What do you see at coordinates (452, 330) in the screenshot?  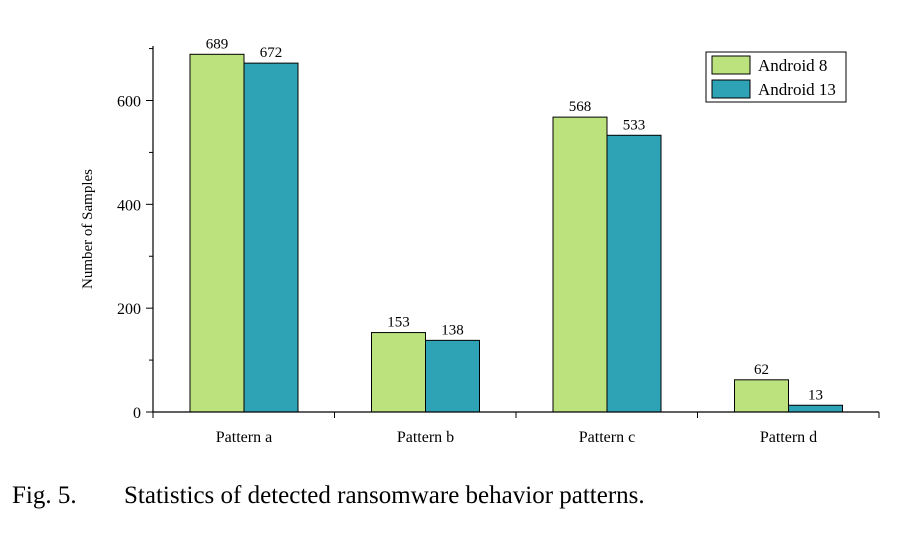 I see `data-label-android-13-2: 138` at bounding box center [452, 330].